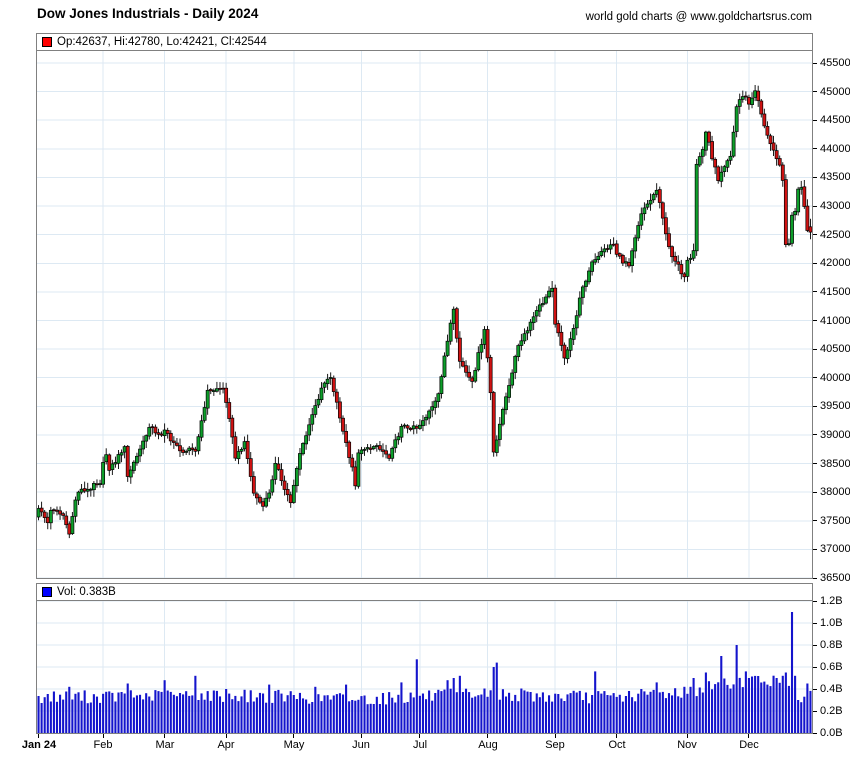  What do you see at coordinates (165, 745) in the screenshot?
I see `time-axis-label: Mar` at bounding box center [165, 745].